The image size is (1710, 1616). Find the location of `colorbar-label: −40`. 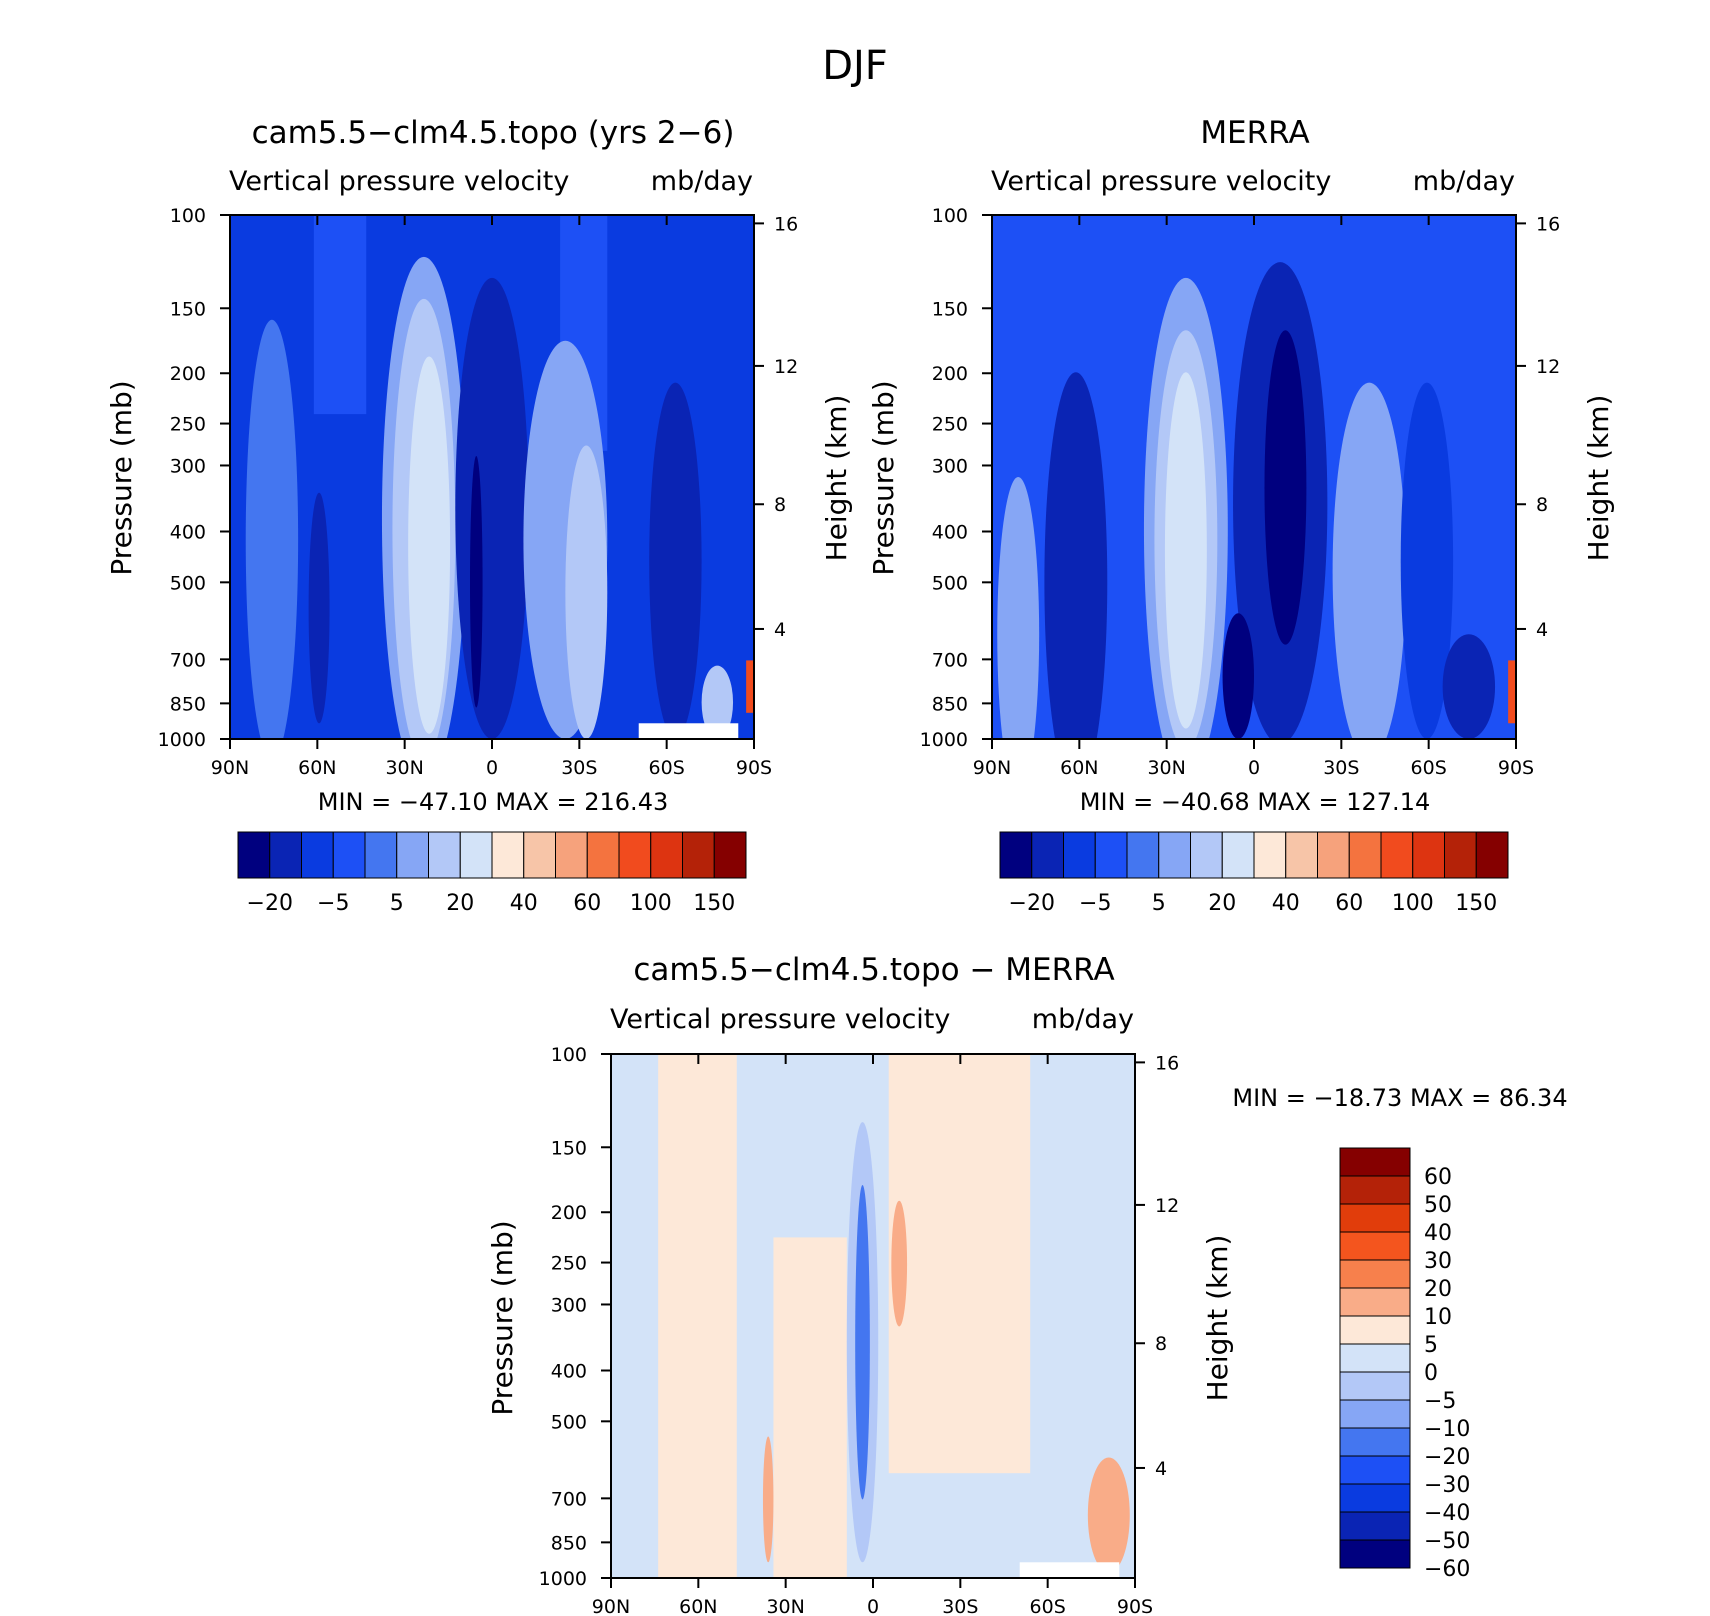

colorbar-label: −40 is located at coordinates (1447, 1513).